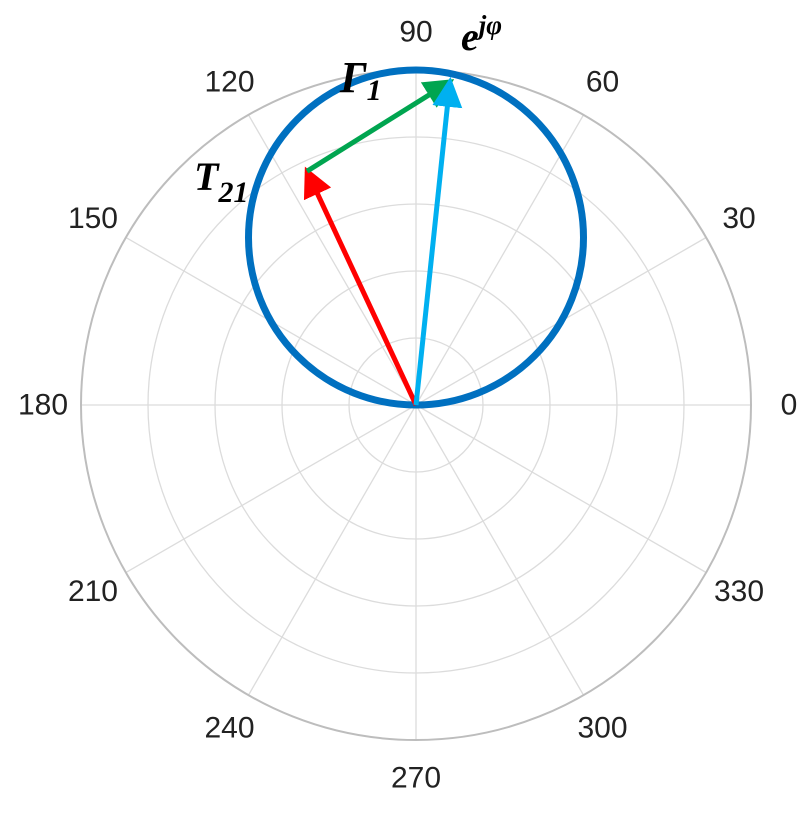 The image size is (797, 818). What do you see at coordinates (739, 591) in the screenshot?
I see `tick-label-330: 330` at bounding box center [739, 591].